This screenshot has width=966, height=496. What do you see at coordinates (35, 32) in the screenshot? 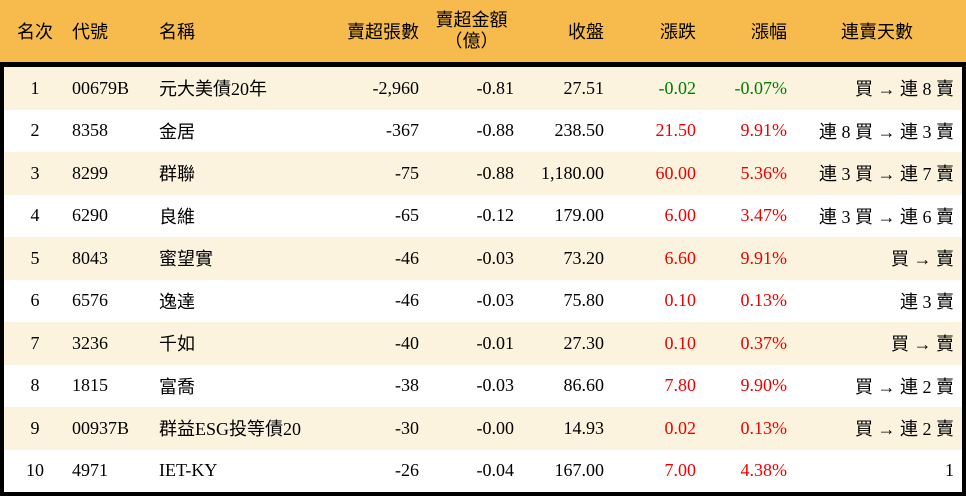
I see `header-rank: 名次` at bounding box center [35, 32].